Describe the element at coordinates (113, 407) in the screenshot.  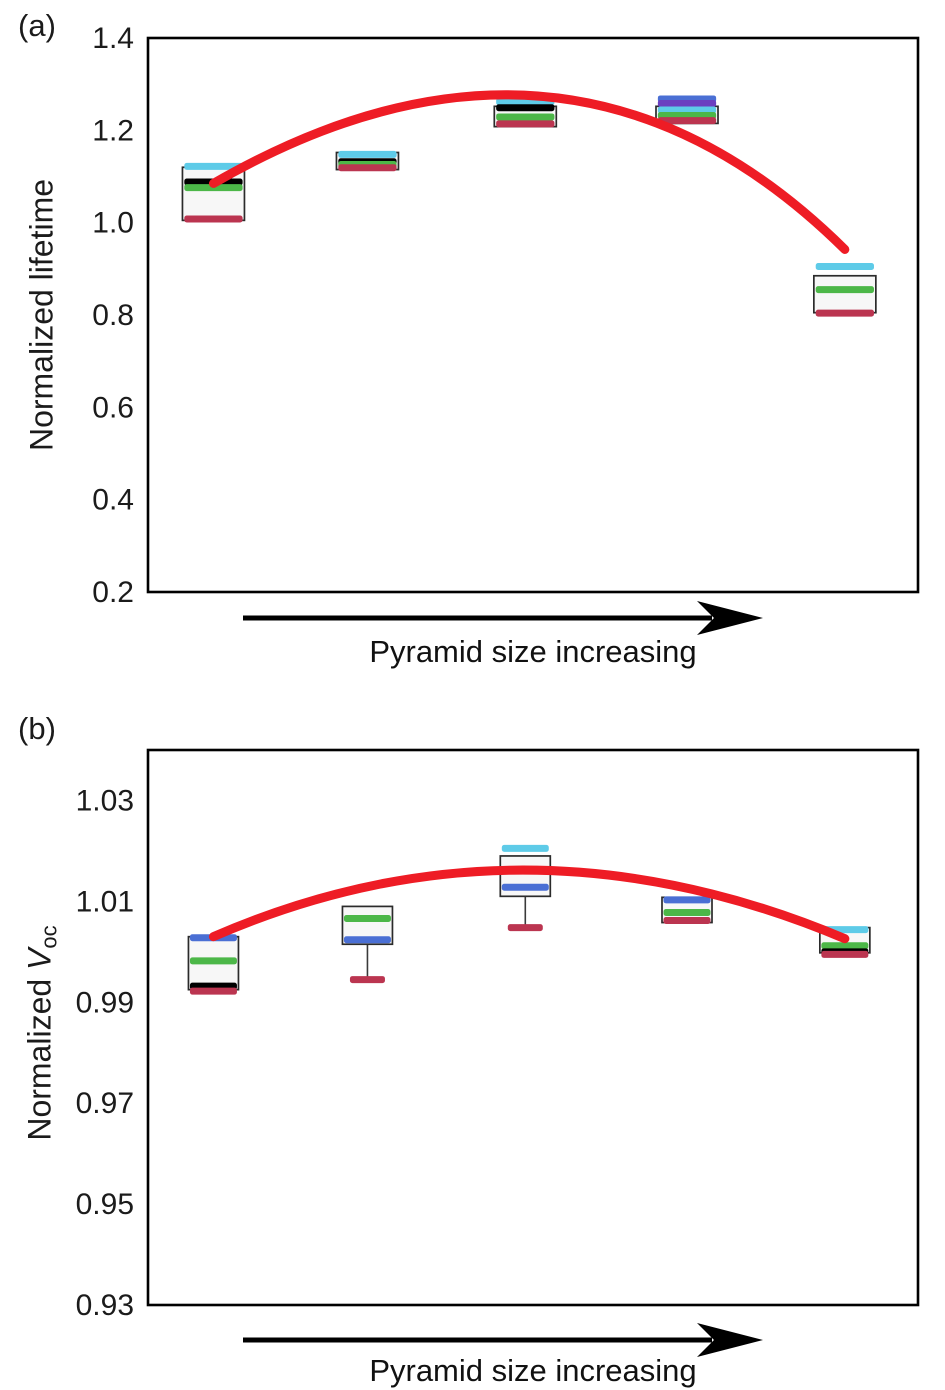
I see `y-tick-label: 0.6` at that location.